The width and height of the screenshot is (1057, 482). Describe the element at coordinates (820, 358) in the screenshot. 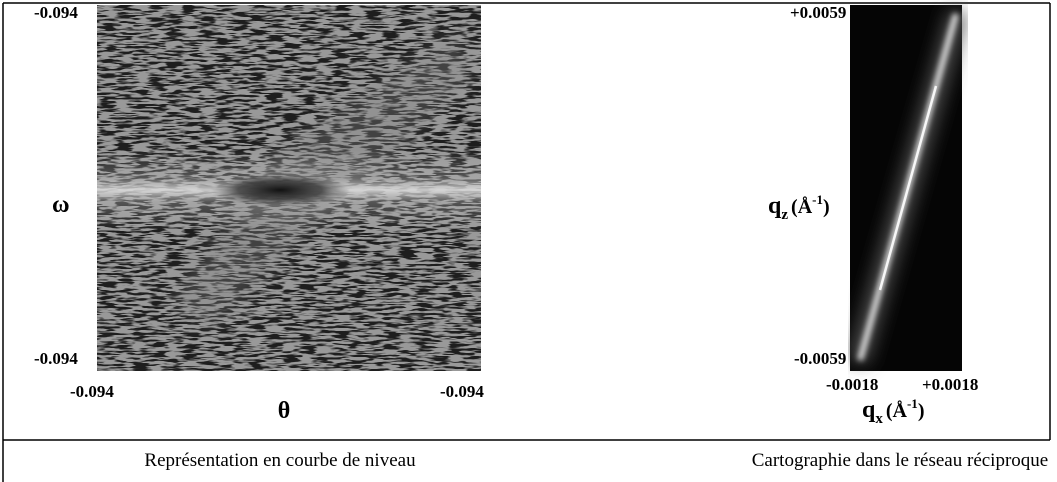

I see `y-tick-label: -0.0059` at that location.